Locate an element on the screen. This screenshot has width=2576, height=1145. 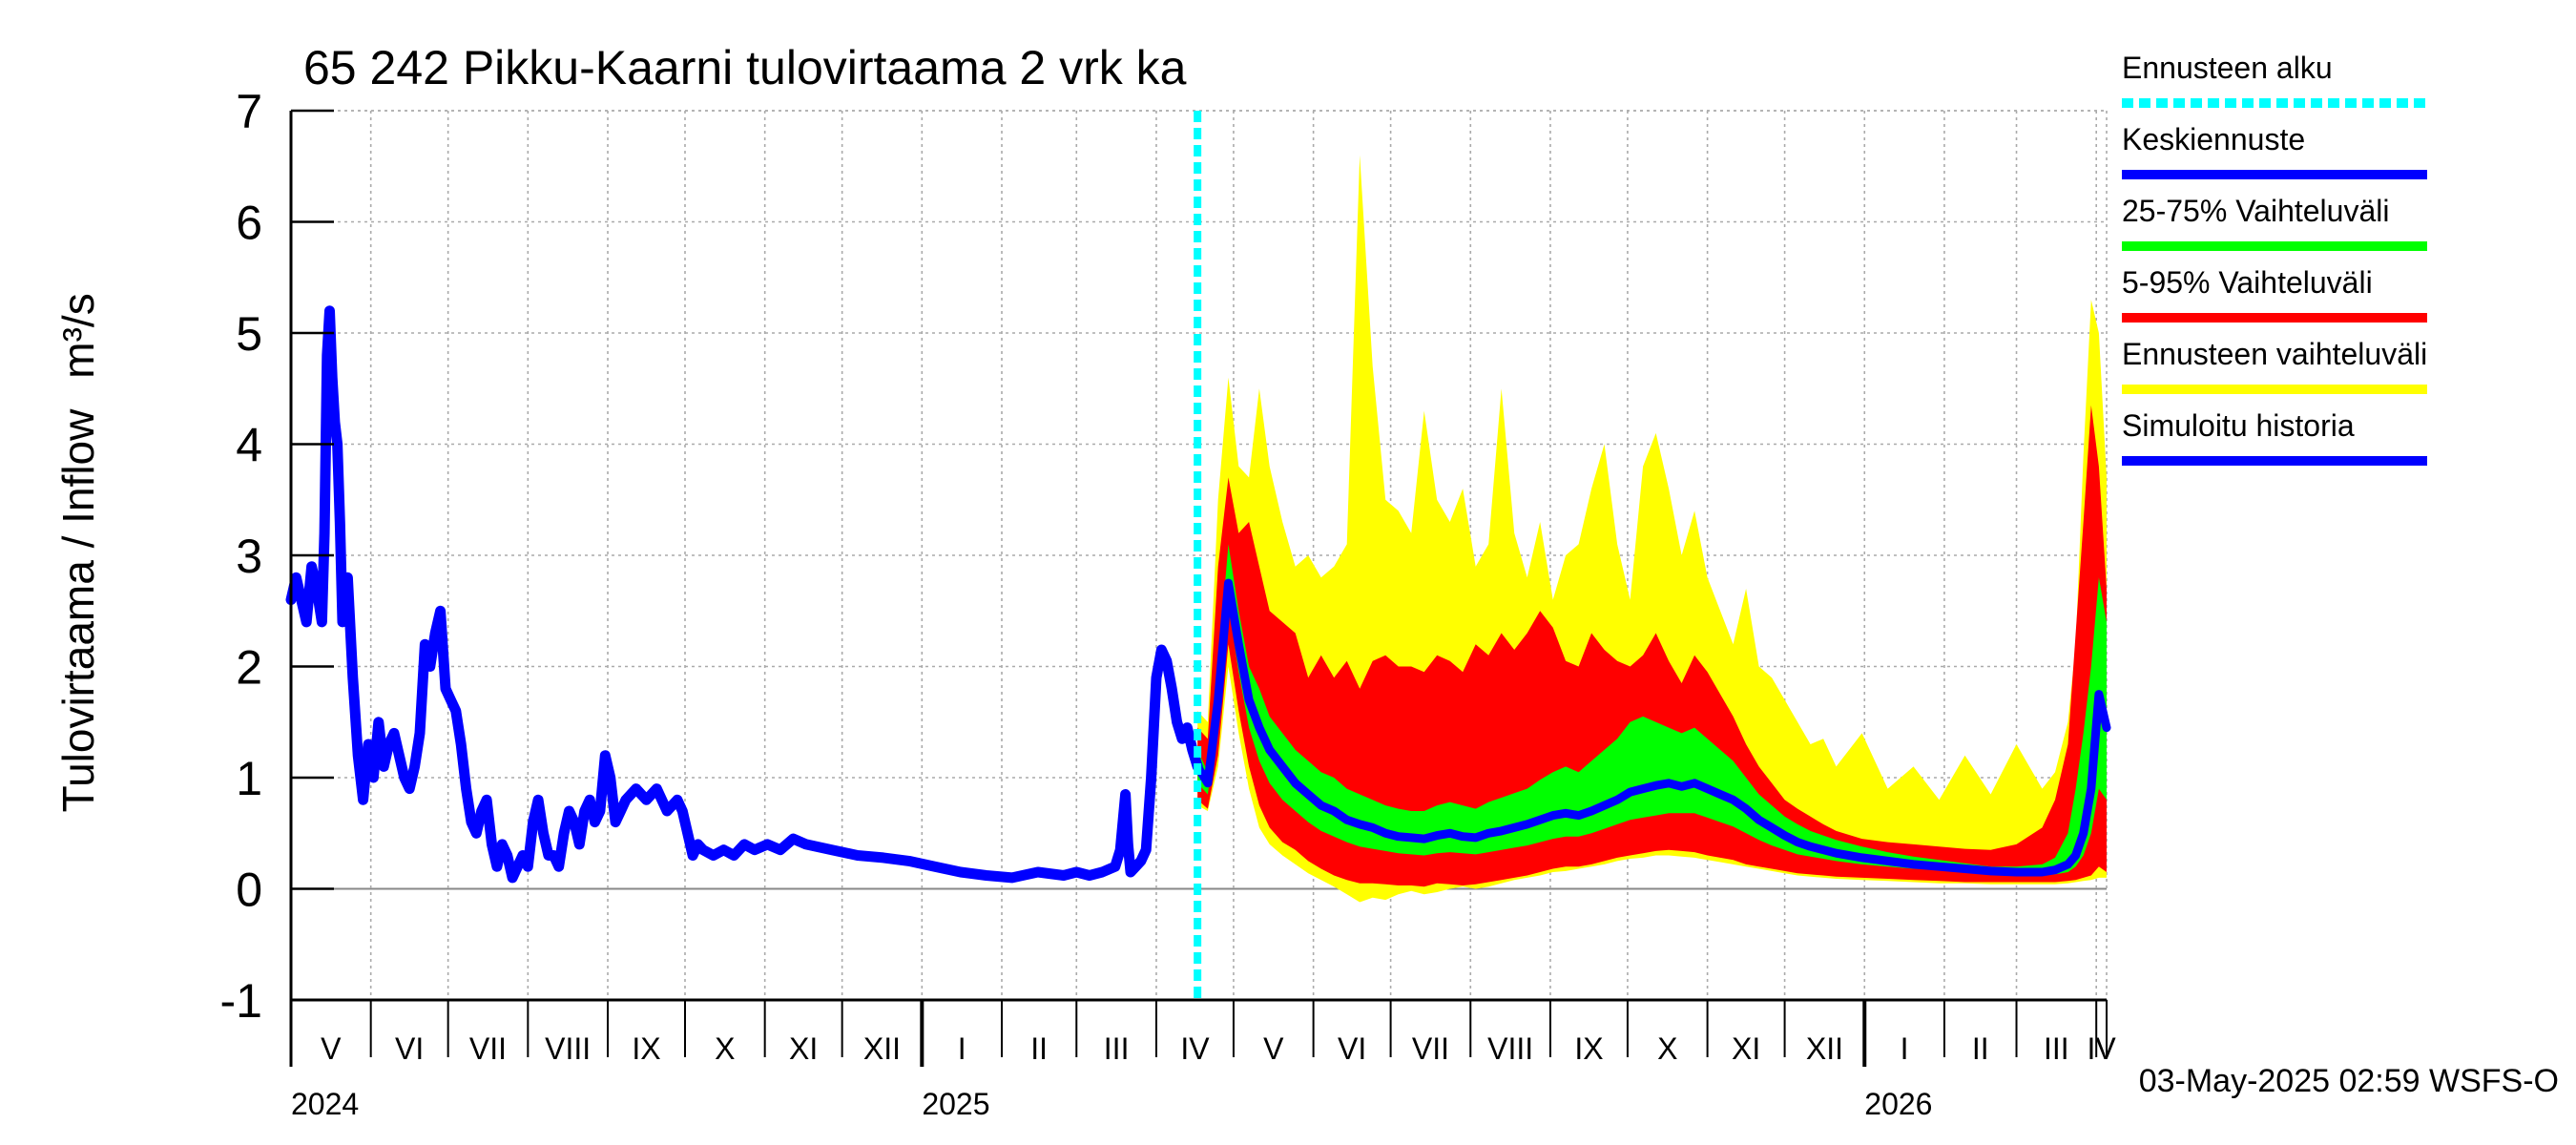
y-tick-label: 5 is located at coordinates (249, 334).